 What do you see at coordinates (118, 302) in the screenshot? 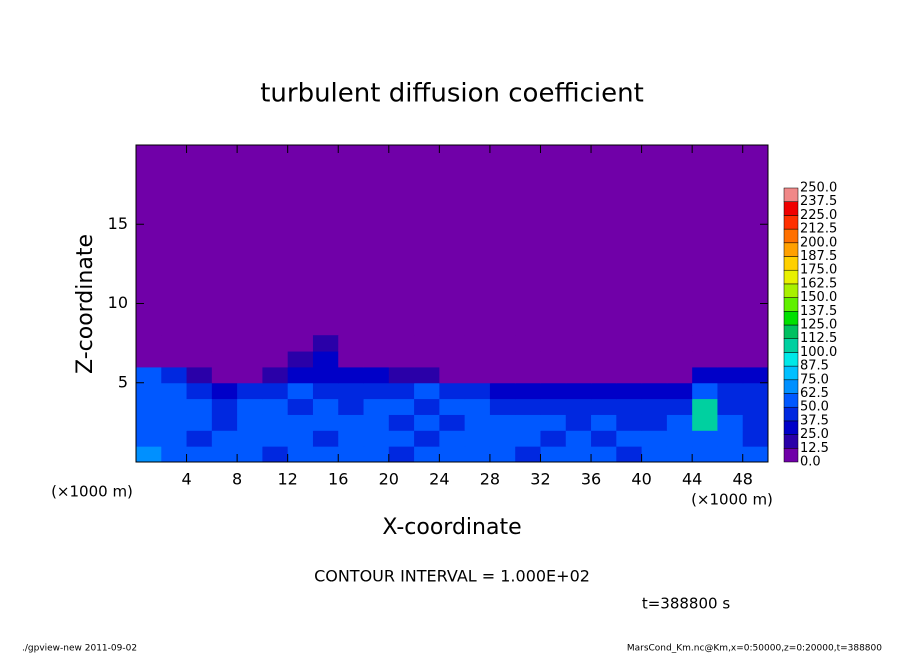
I see `y-tick-label: 10` at bounding box center [118, 302].